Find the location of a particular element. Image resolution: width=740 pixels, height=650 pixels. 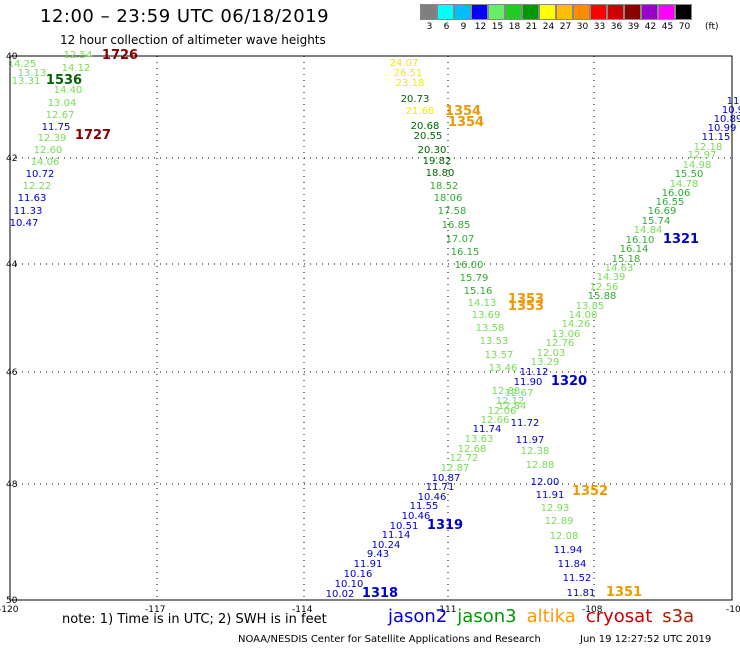

wave-height-label: 20.55 is located at coordinates (428, 136).